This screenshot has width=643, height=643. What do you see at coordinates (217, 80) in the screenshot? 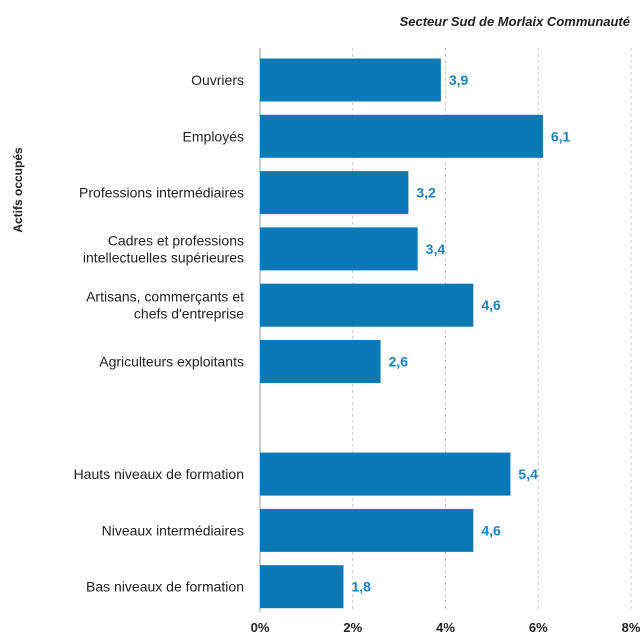
I see `category-label: Ouvriers` at bounding box center [217, 80].